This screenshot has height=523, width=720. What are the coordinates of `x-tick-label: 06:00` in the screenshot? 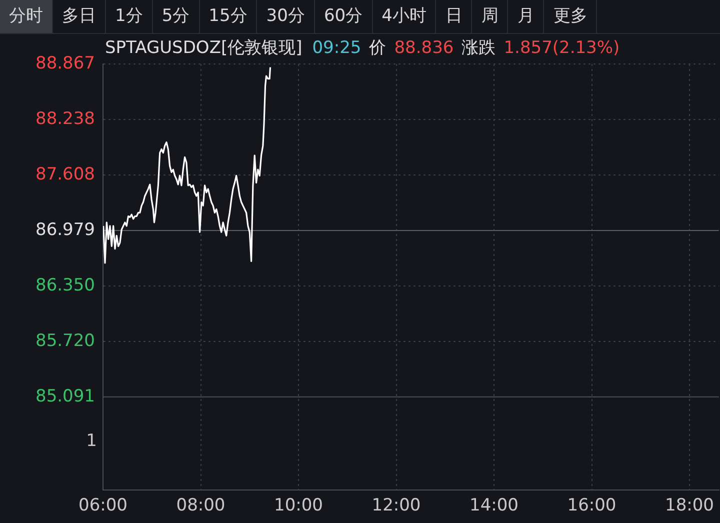 It's located at (103, 506).